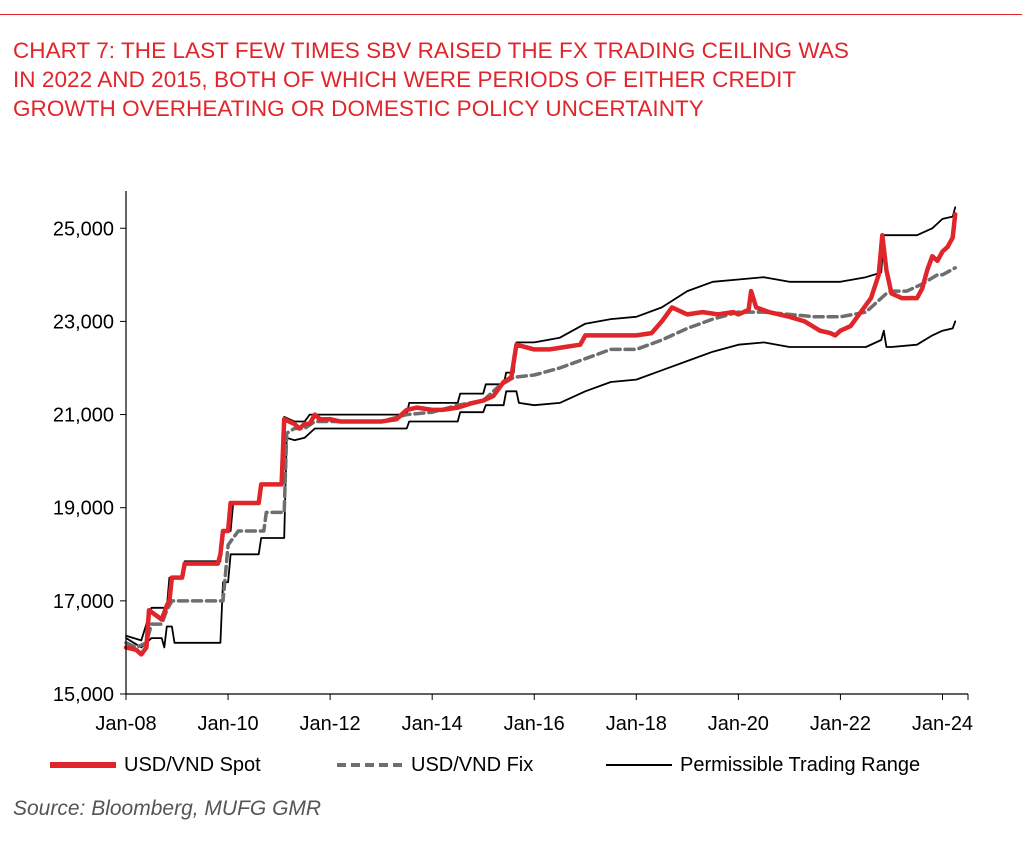  I want to click on y-tick-label: 25,000, so click(83, 229).